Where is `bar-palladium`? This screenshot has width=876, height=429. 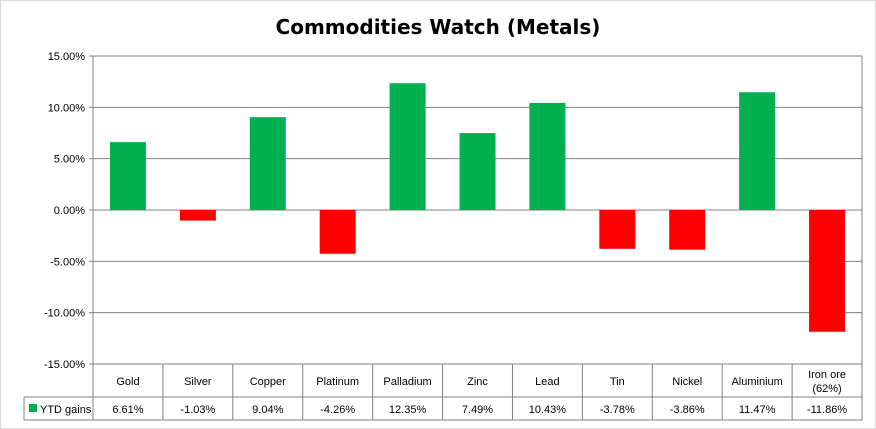
bar-palladium is located at coordinates (407, 146).